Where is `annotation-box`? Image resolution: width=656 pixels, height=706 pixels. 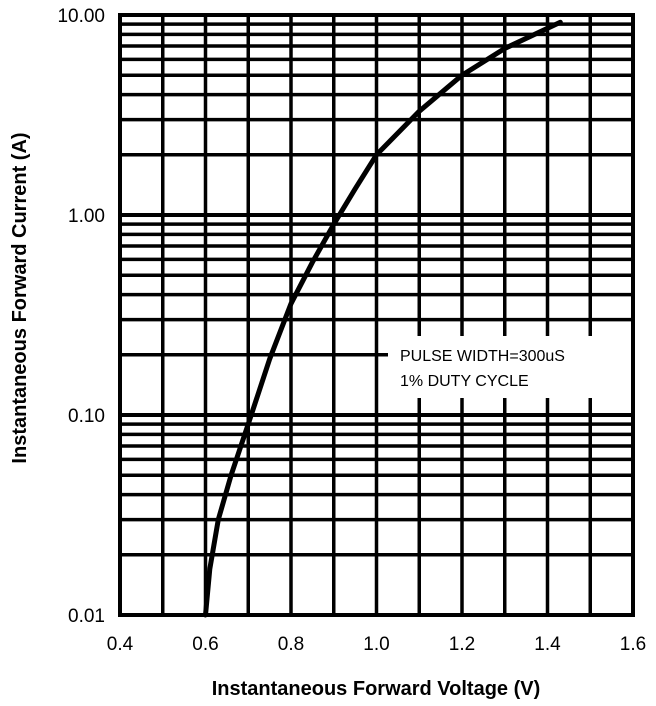
annotation-box is located at coordinates (514, 367).